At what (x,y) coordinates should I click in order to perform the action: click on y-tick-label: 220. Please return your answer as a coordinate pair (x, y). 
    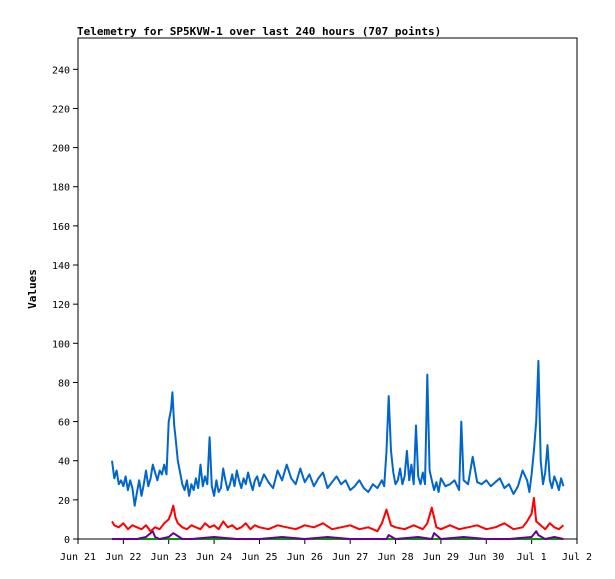
    Looking at the image, I should click on (61, 109).